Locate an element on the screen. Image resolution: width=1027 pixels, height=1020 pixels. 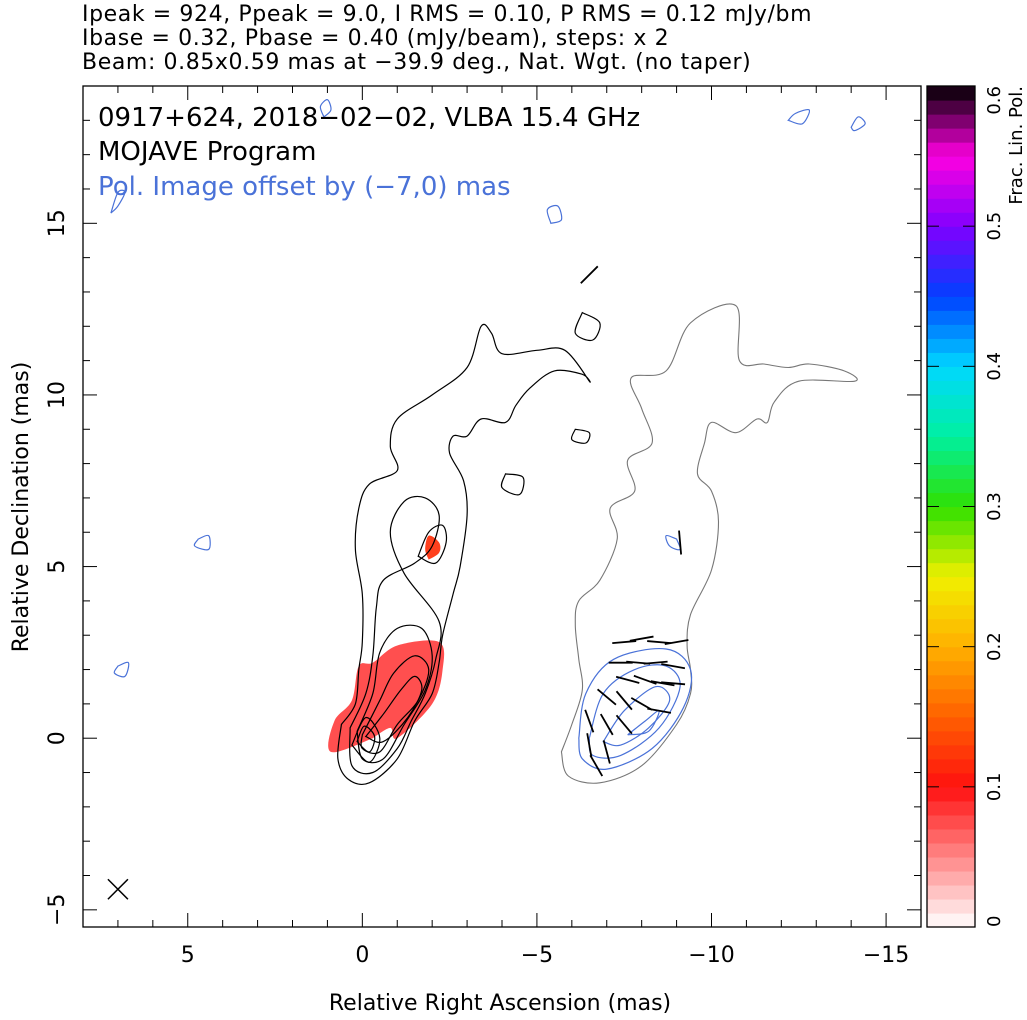
x-tick-label: −5 is located at coordinates (537, 955).